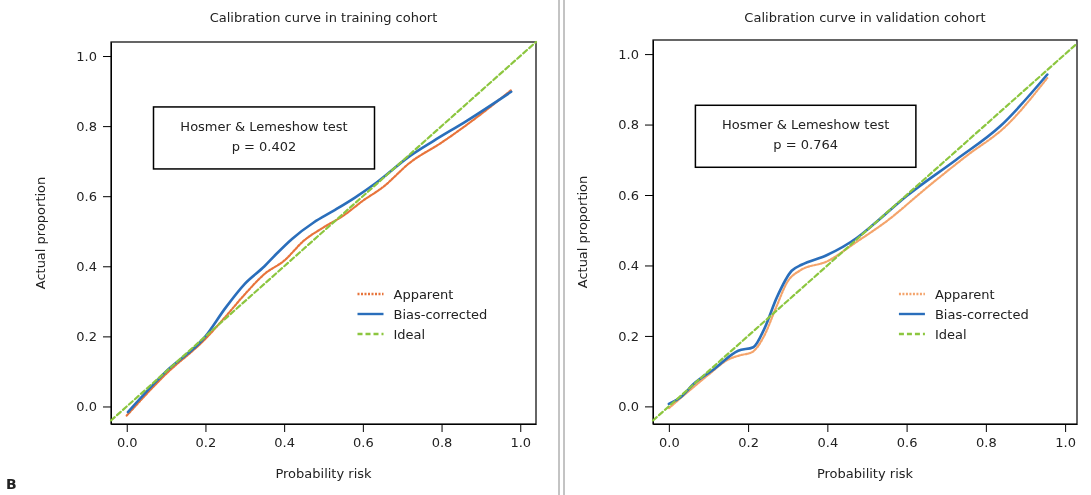 Image resolution: width=1091 pixels, height=495 pixels. Describe the element at coordinates (11, 484) in the screenshot. I see `text: B` at that location.